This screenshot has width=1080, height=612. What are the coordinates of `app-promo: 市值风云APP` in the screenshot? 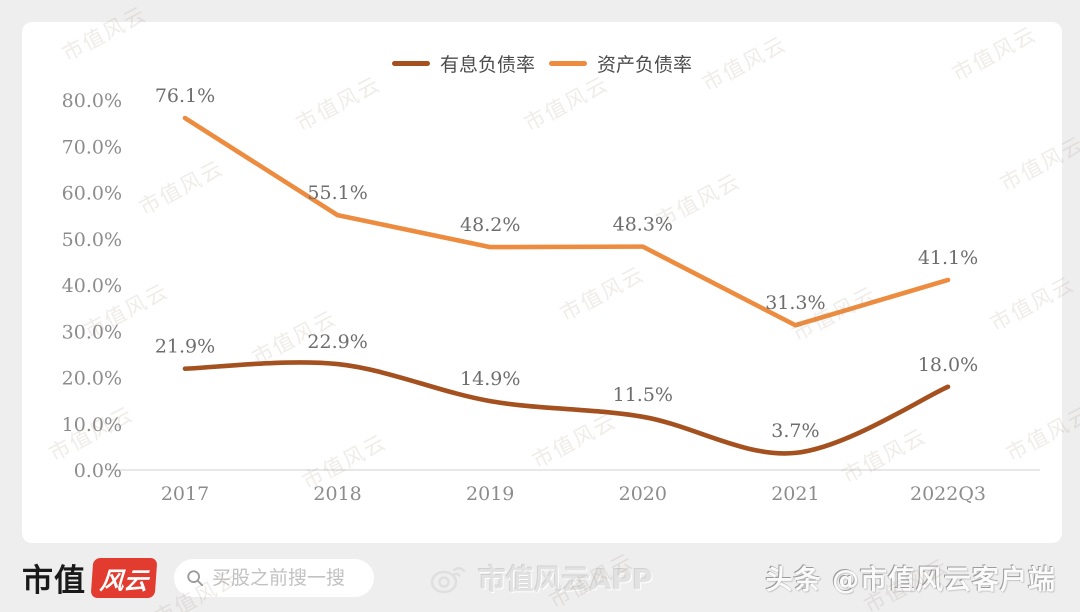 It's located at (541, 578).